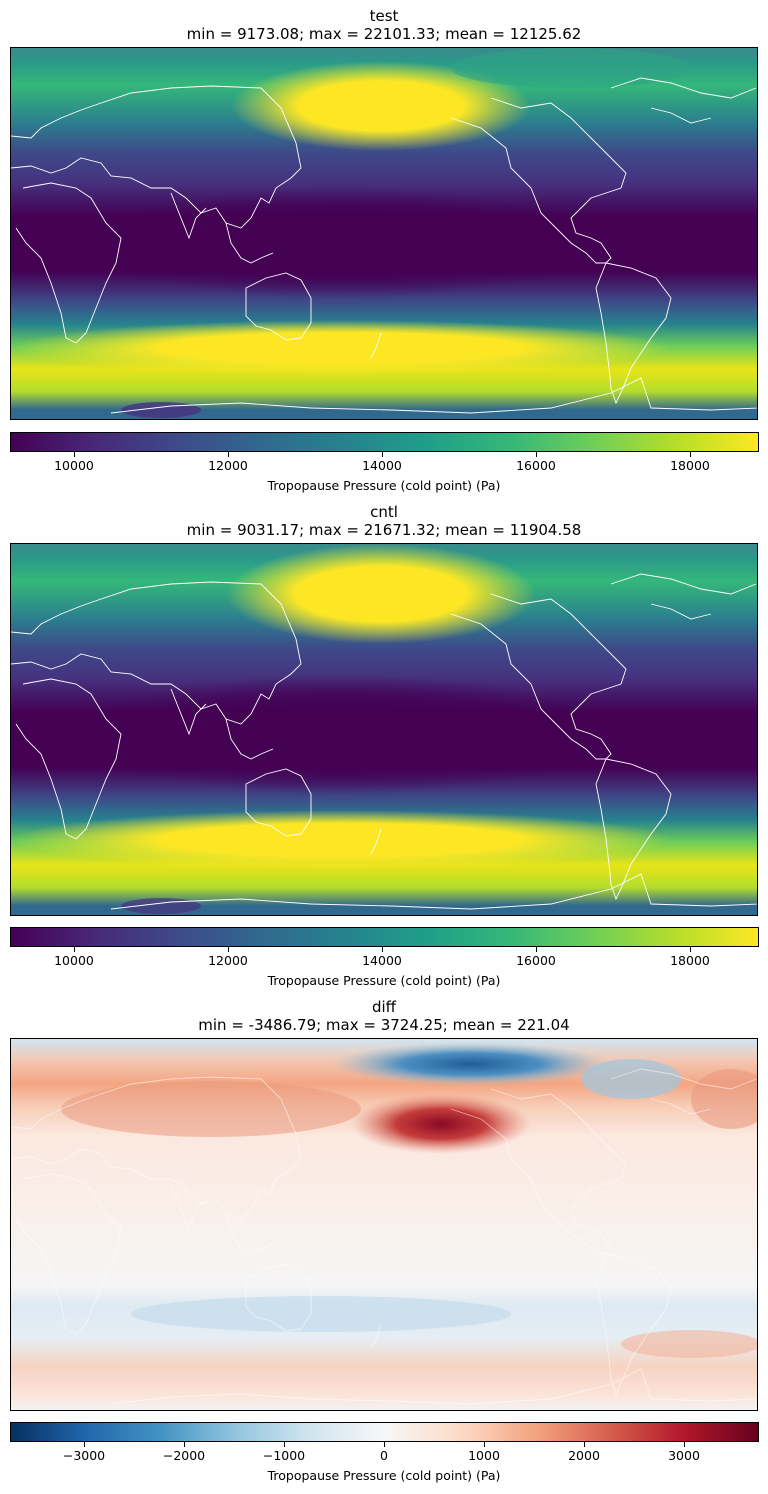  Describe the element at coordinates (384, 1475) in the screenshot. I see `panel-diff-colorbar-label: Tropopause Pressure (cold point) (Pa)` at that location.